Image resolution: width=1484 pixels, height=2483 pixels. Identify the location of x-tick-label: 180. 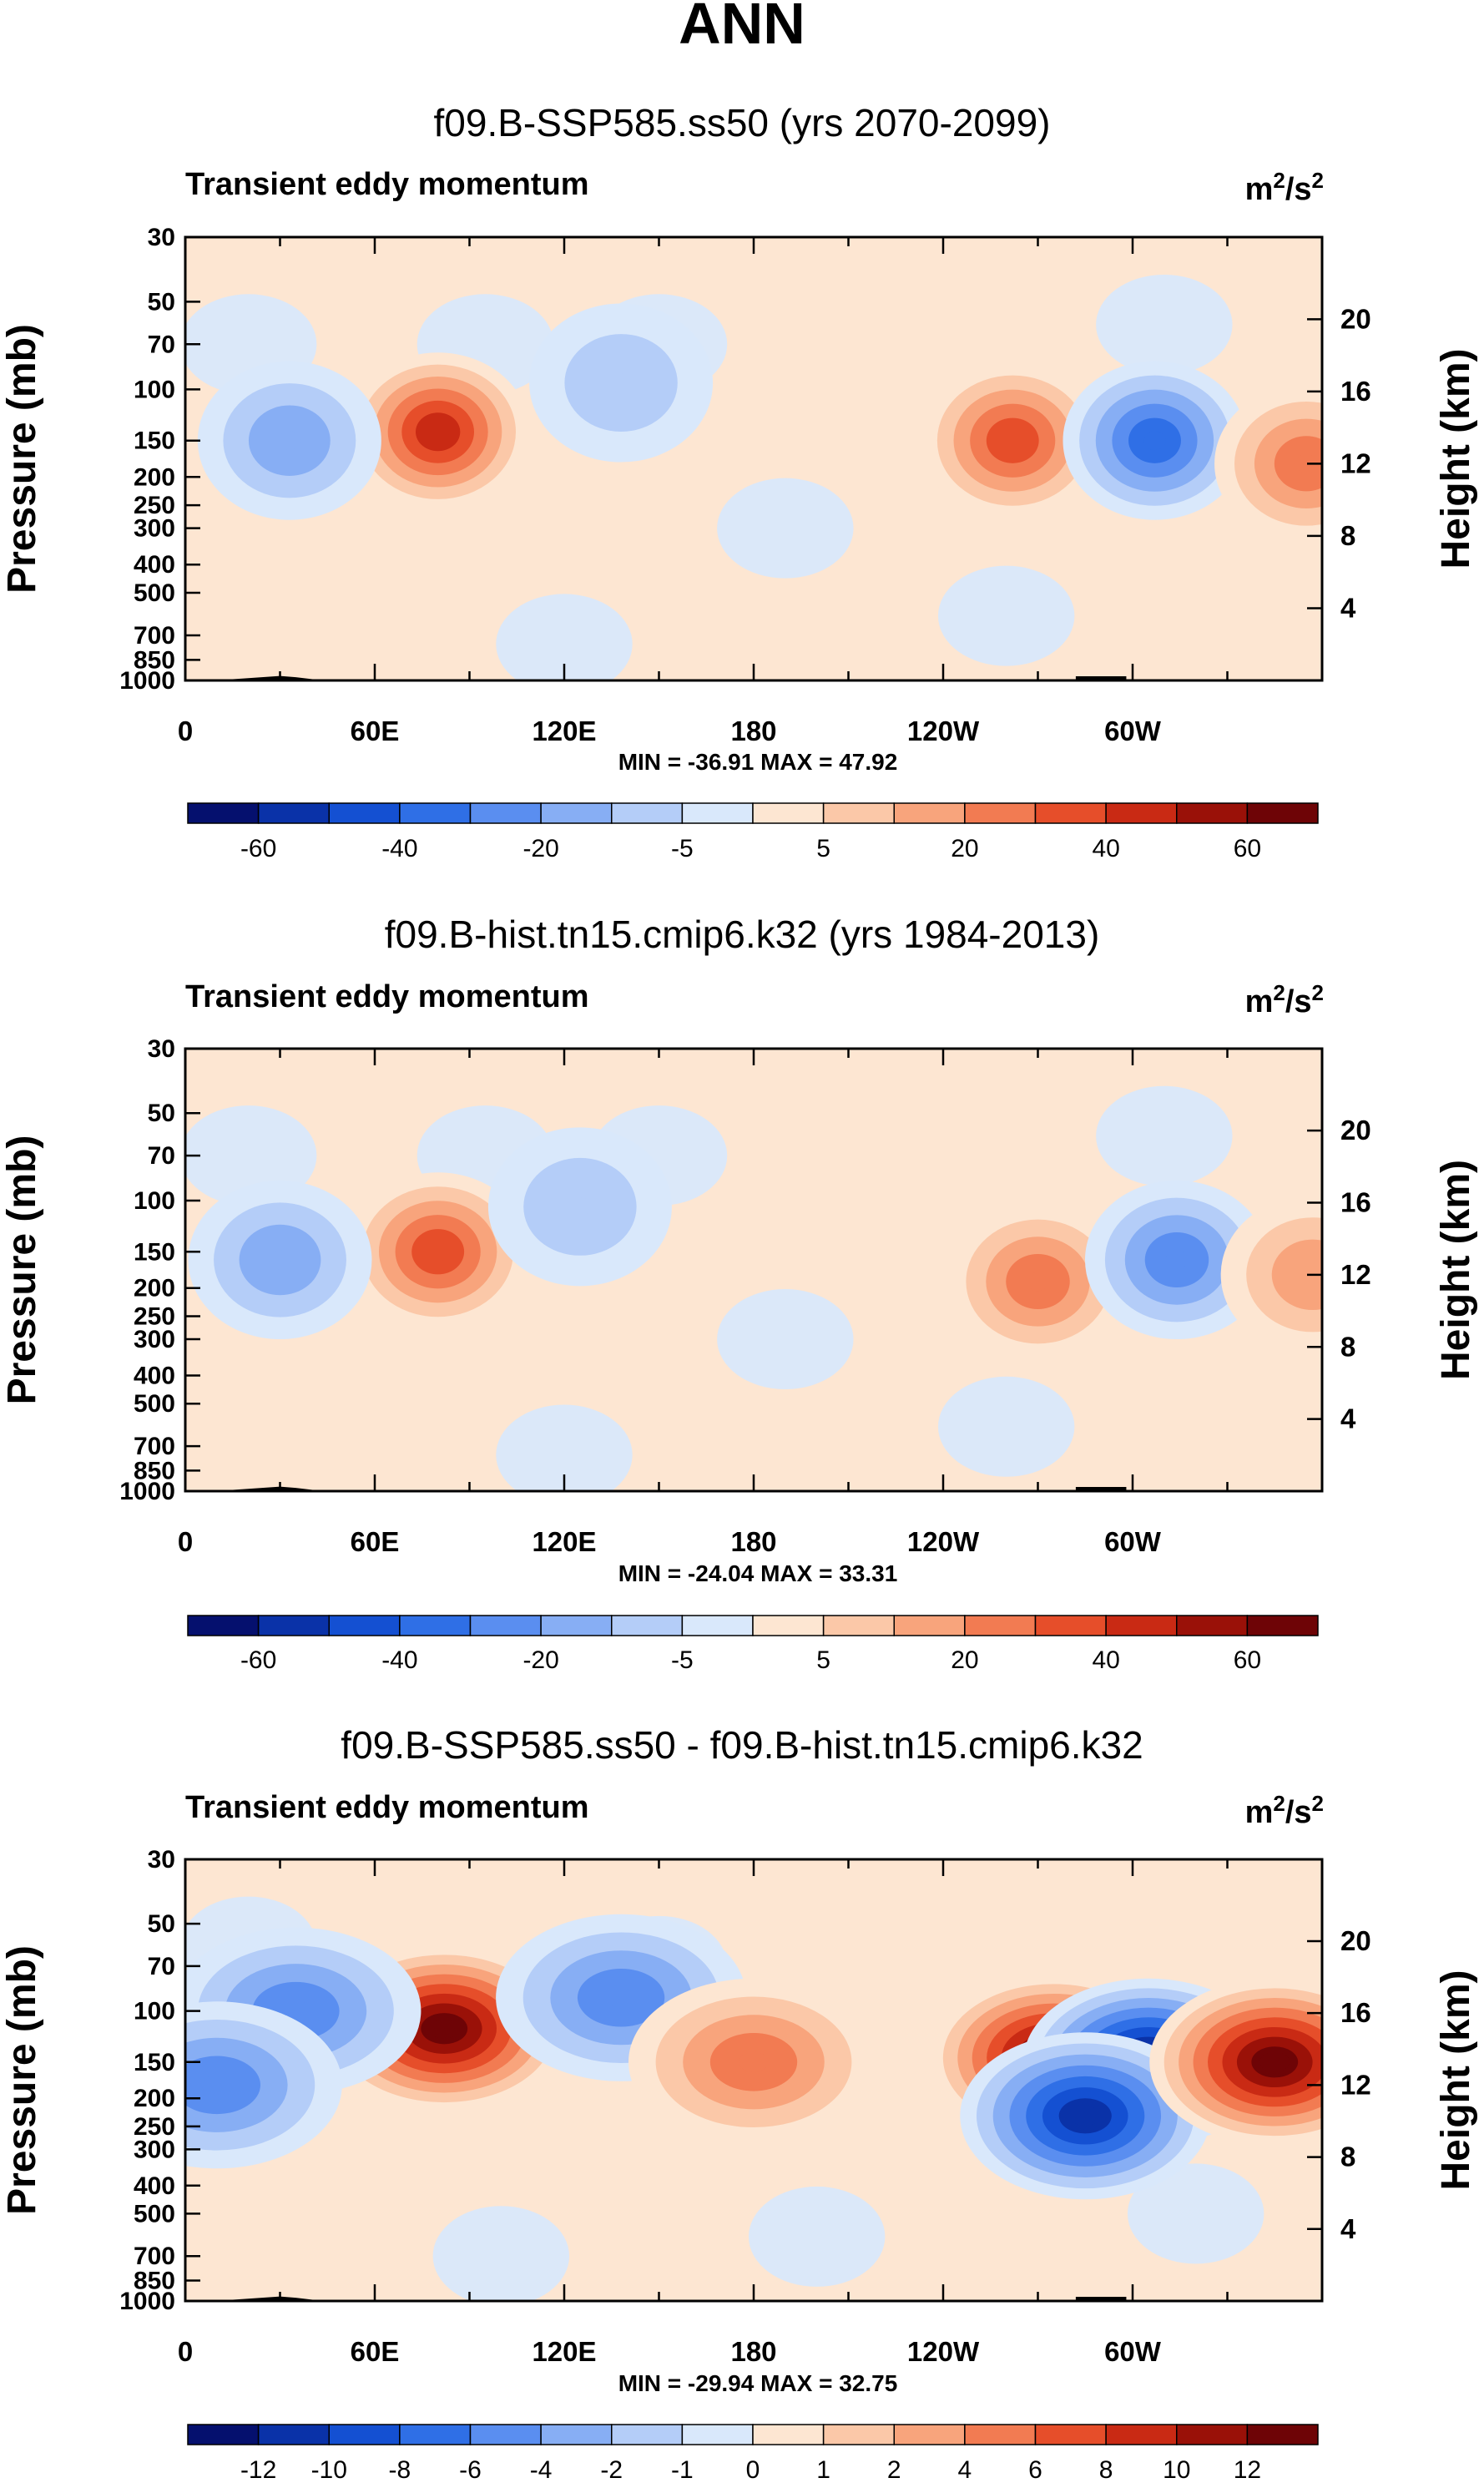
(753, 1541).